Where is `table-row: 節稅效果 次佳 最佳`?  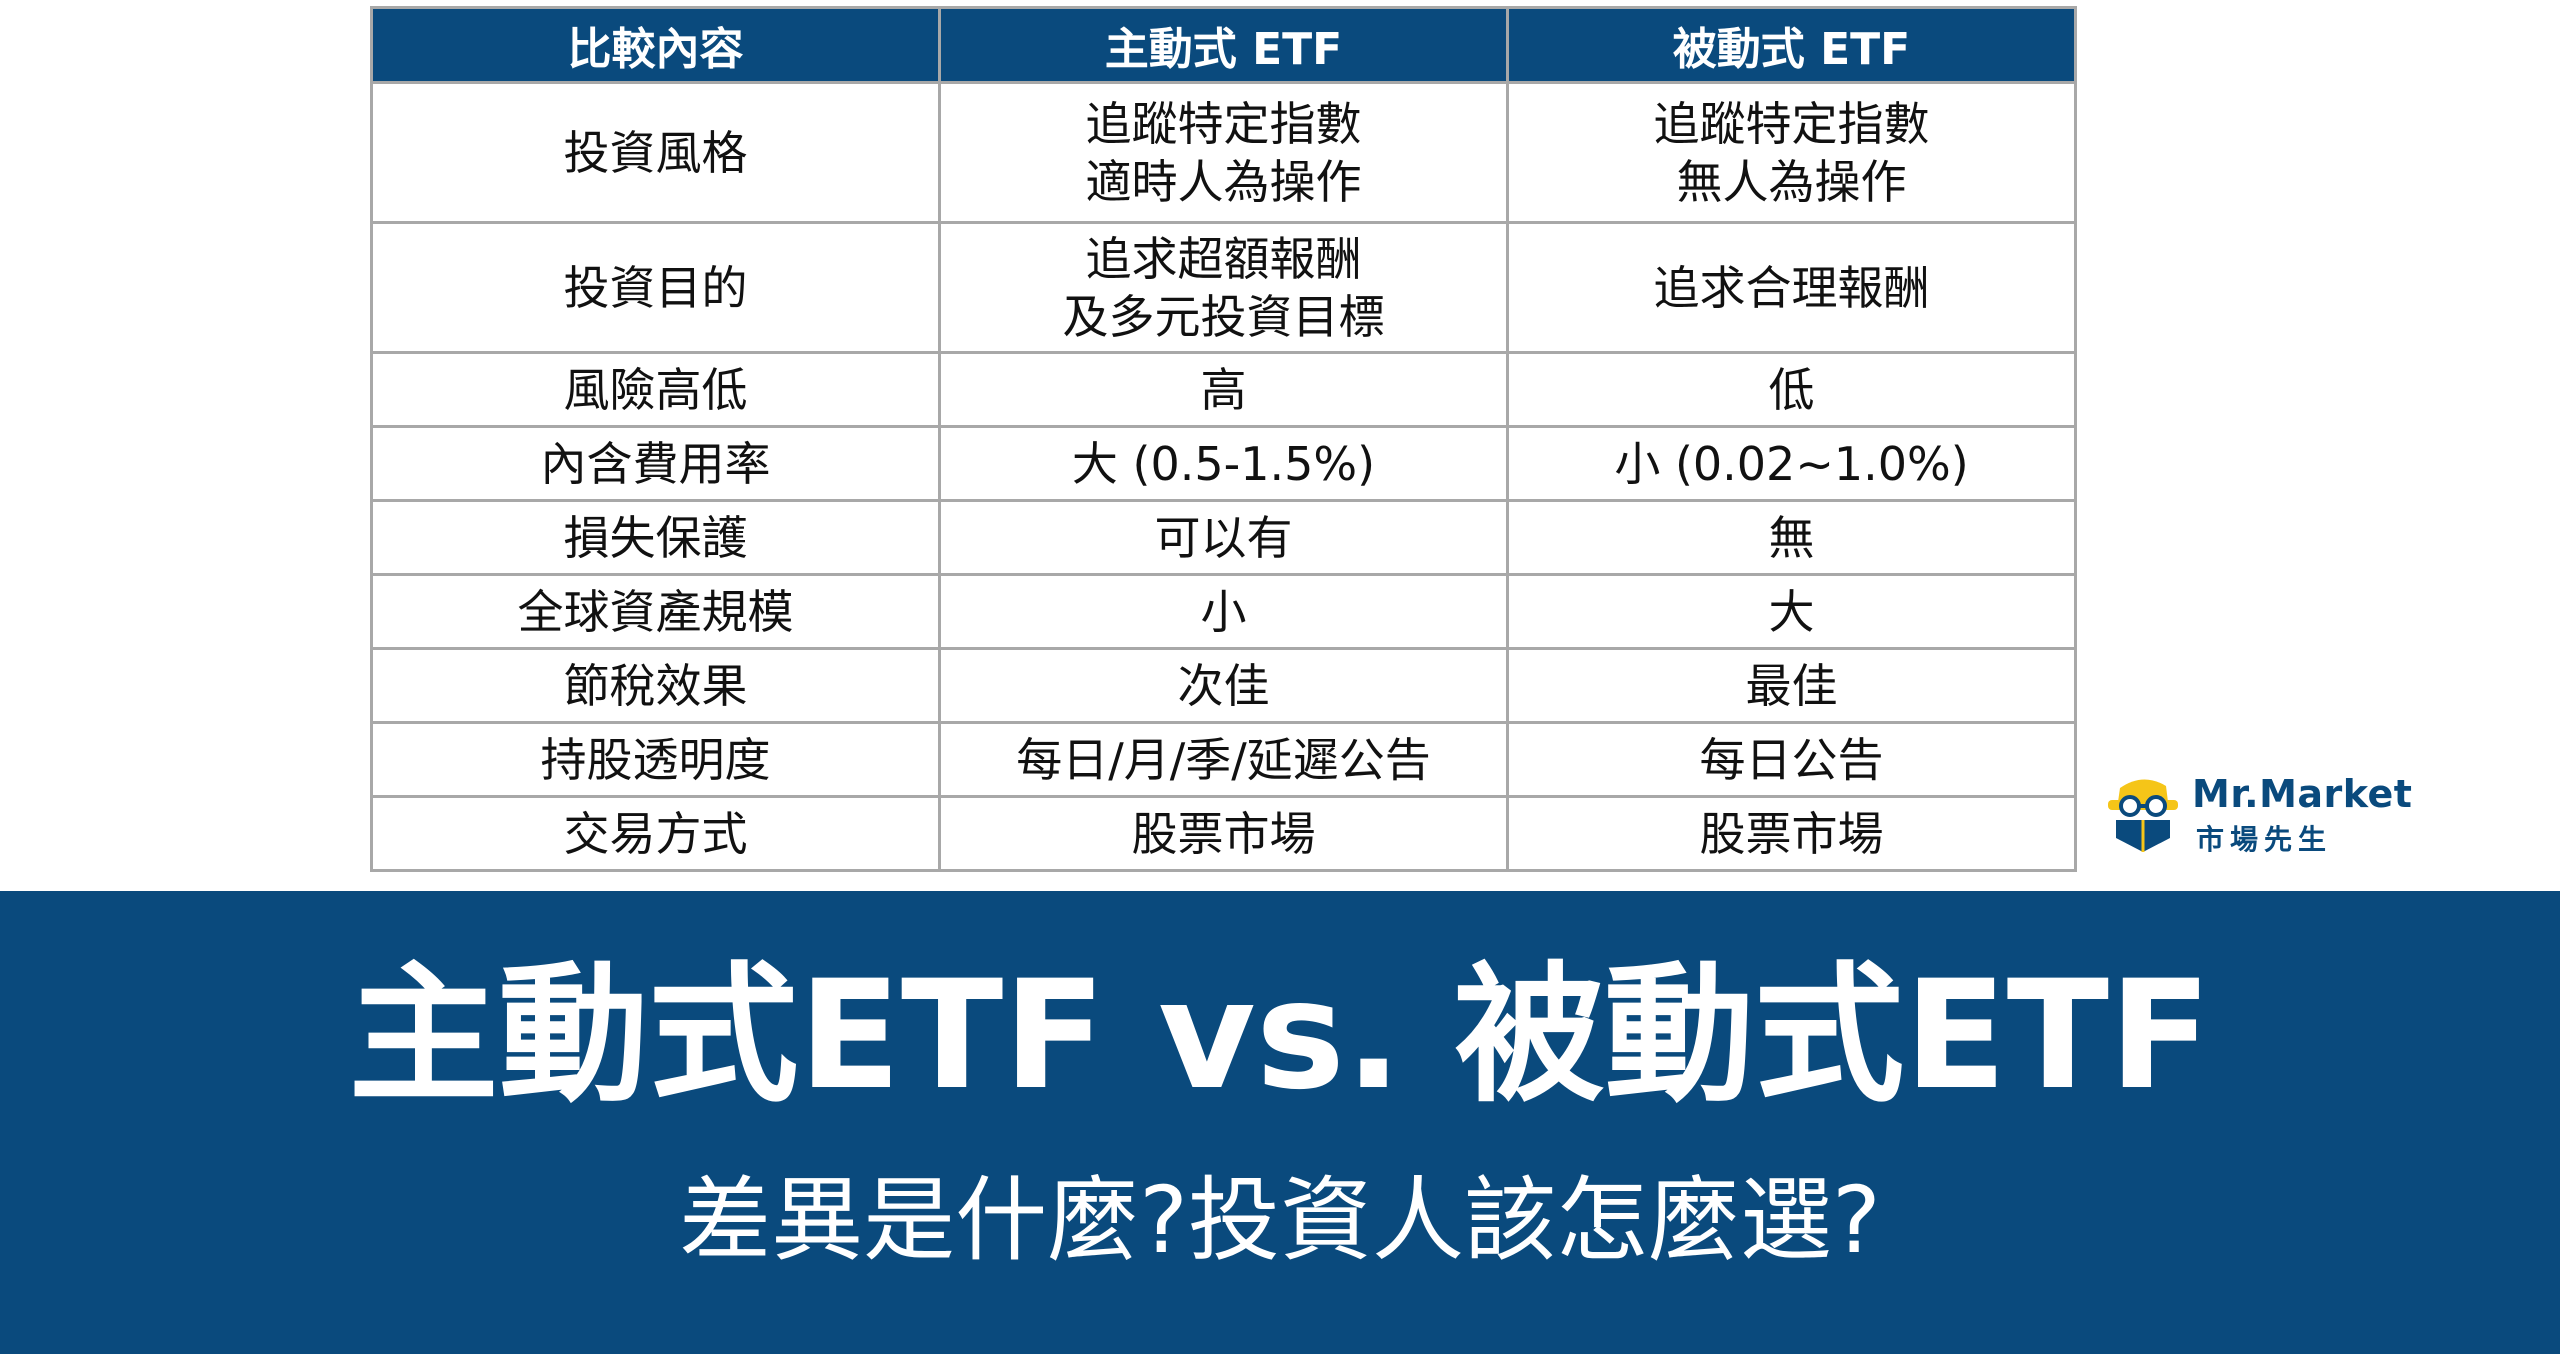
table-row: 節稅效果 次佳 最佳 is located at coordinates (1223, 685).